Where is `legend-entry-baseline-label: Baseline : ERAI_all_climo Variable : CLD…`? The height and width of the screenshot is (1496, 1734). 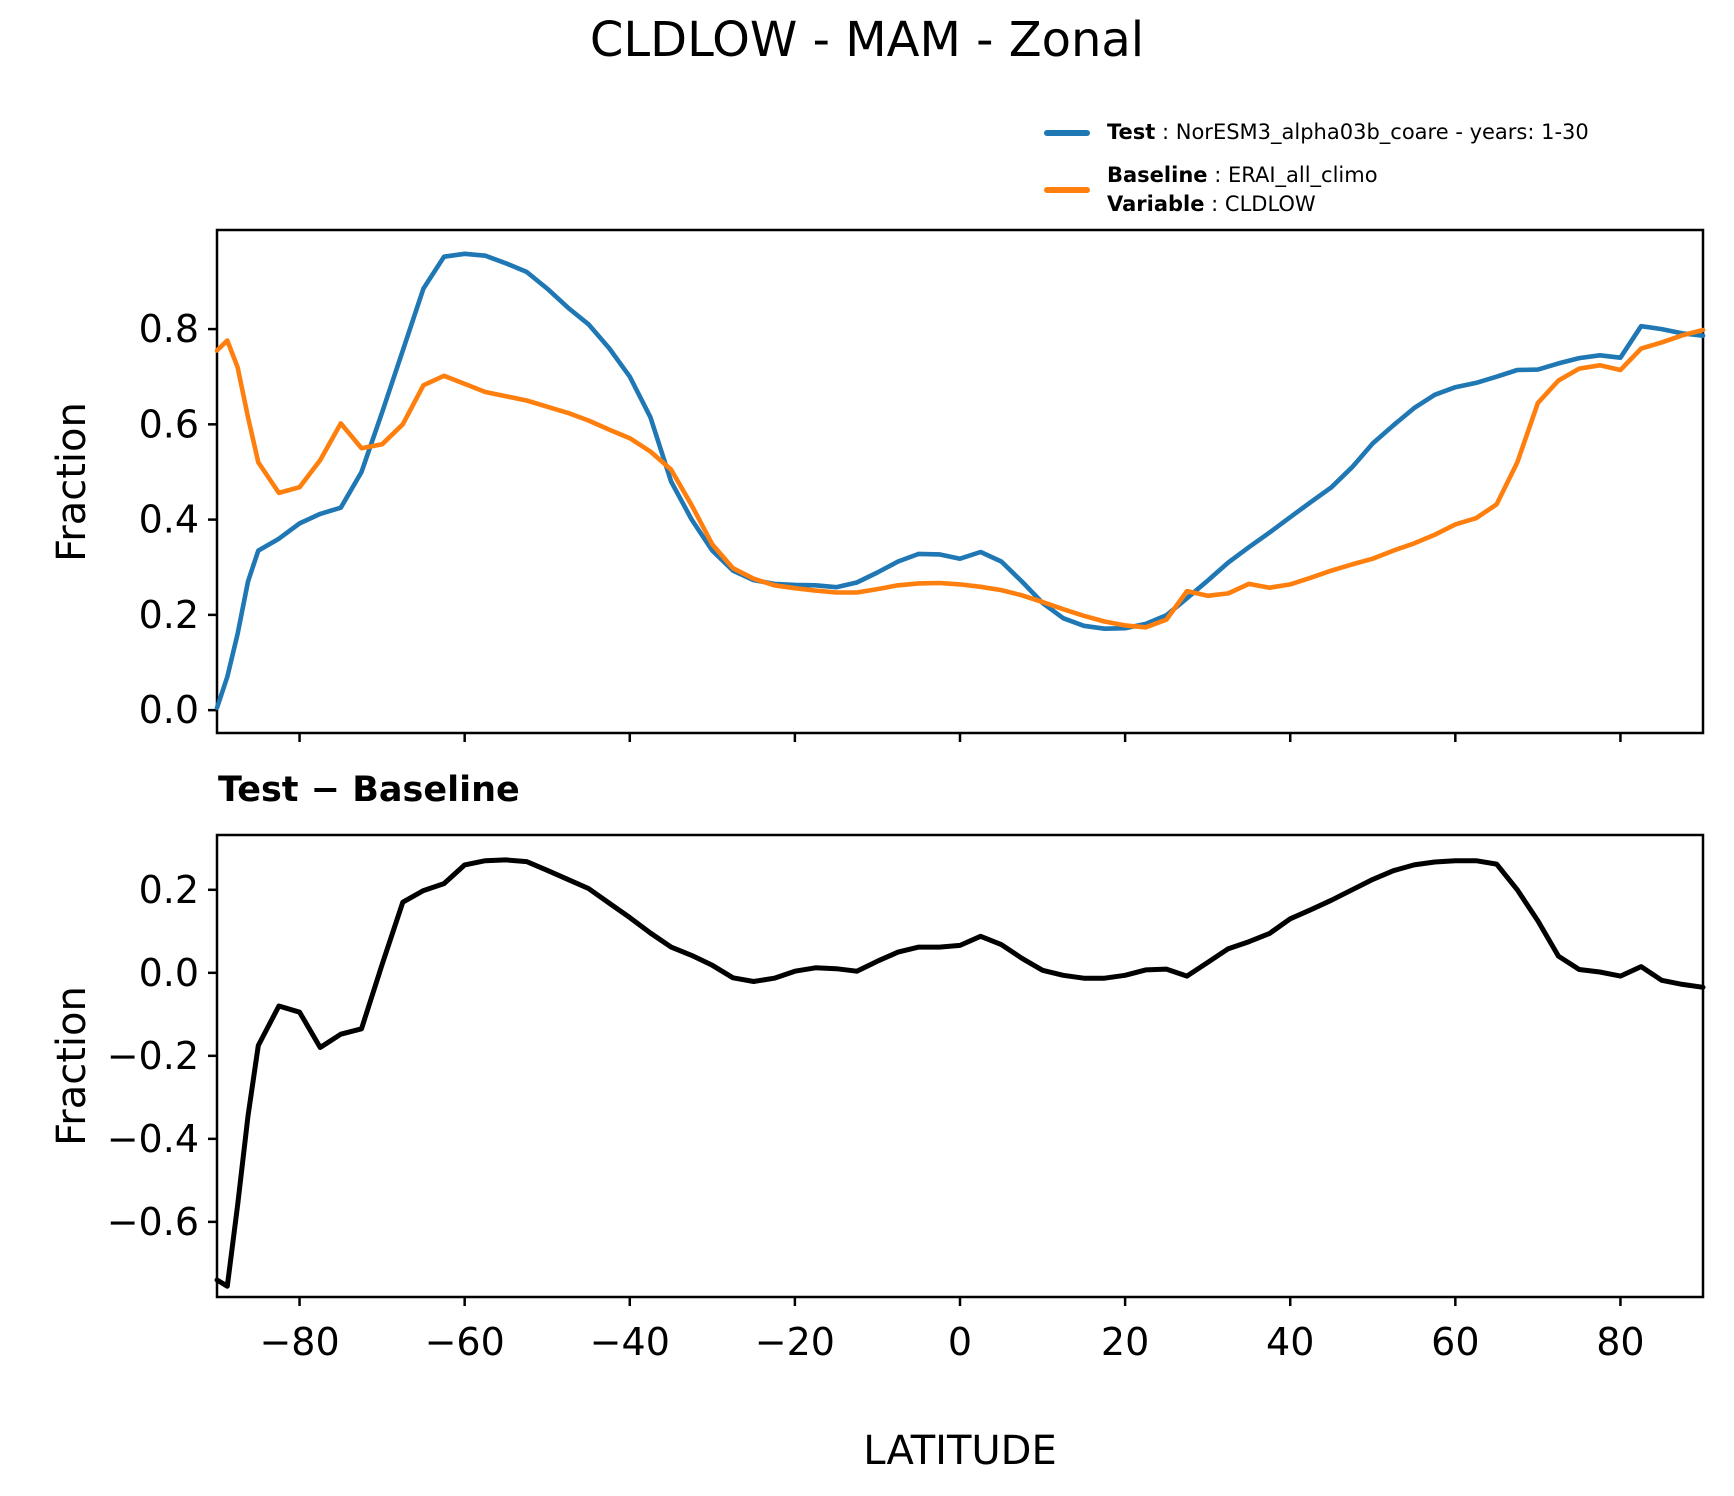
legend-entry-baseline-label: Baseline : ERAI_all_climo Variable : CLD… is located at coordinates (1242, 190).